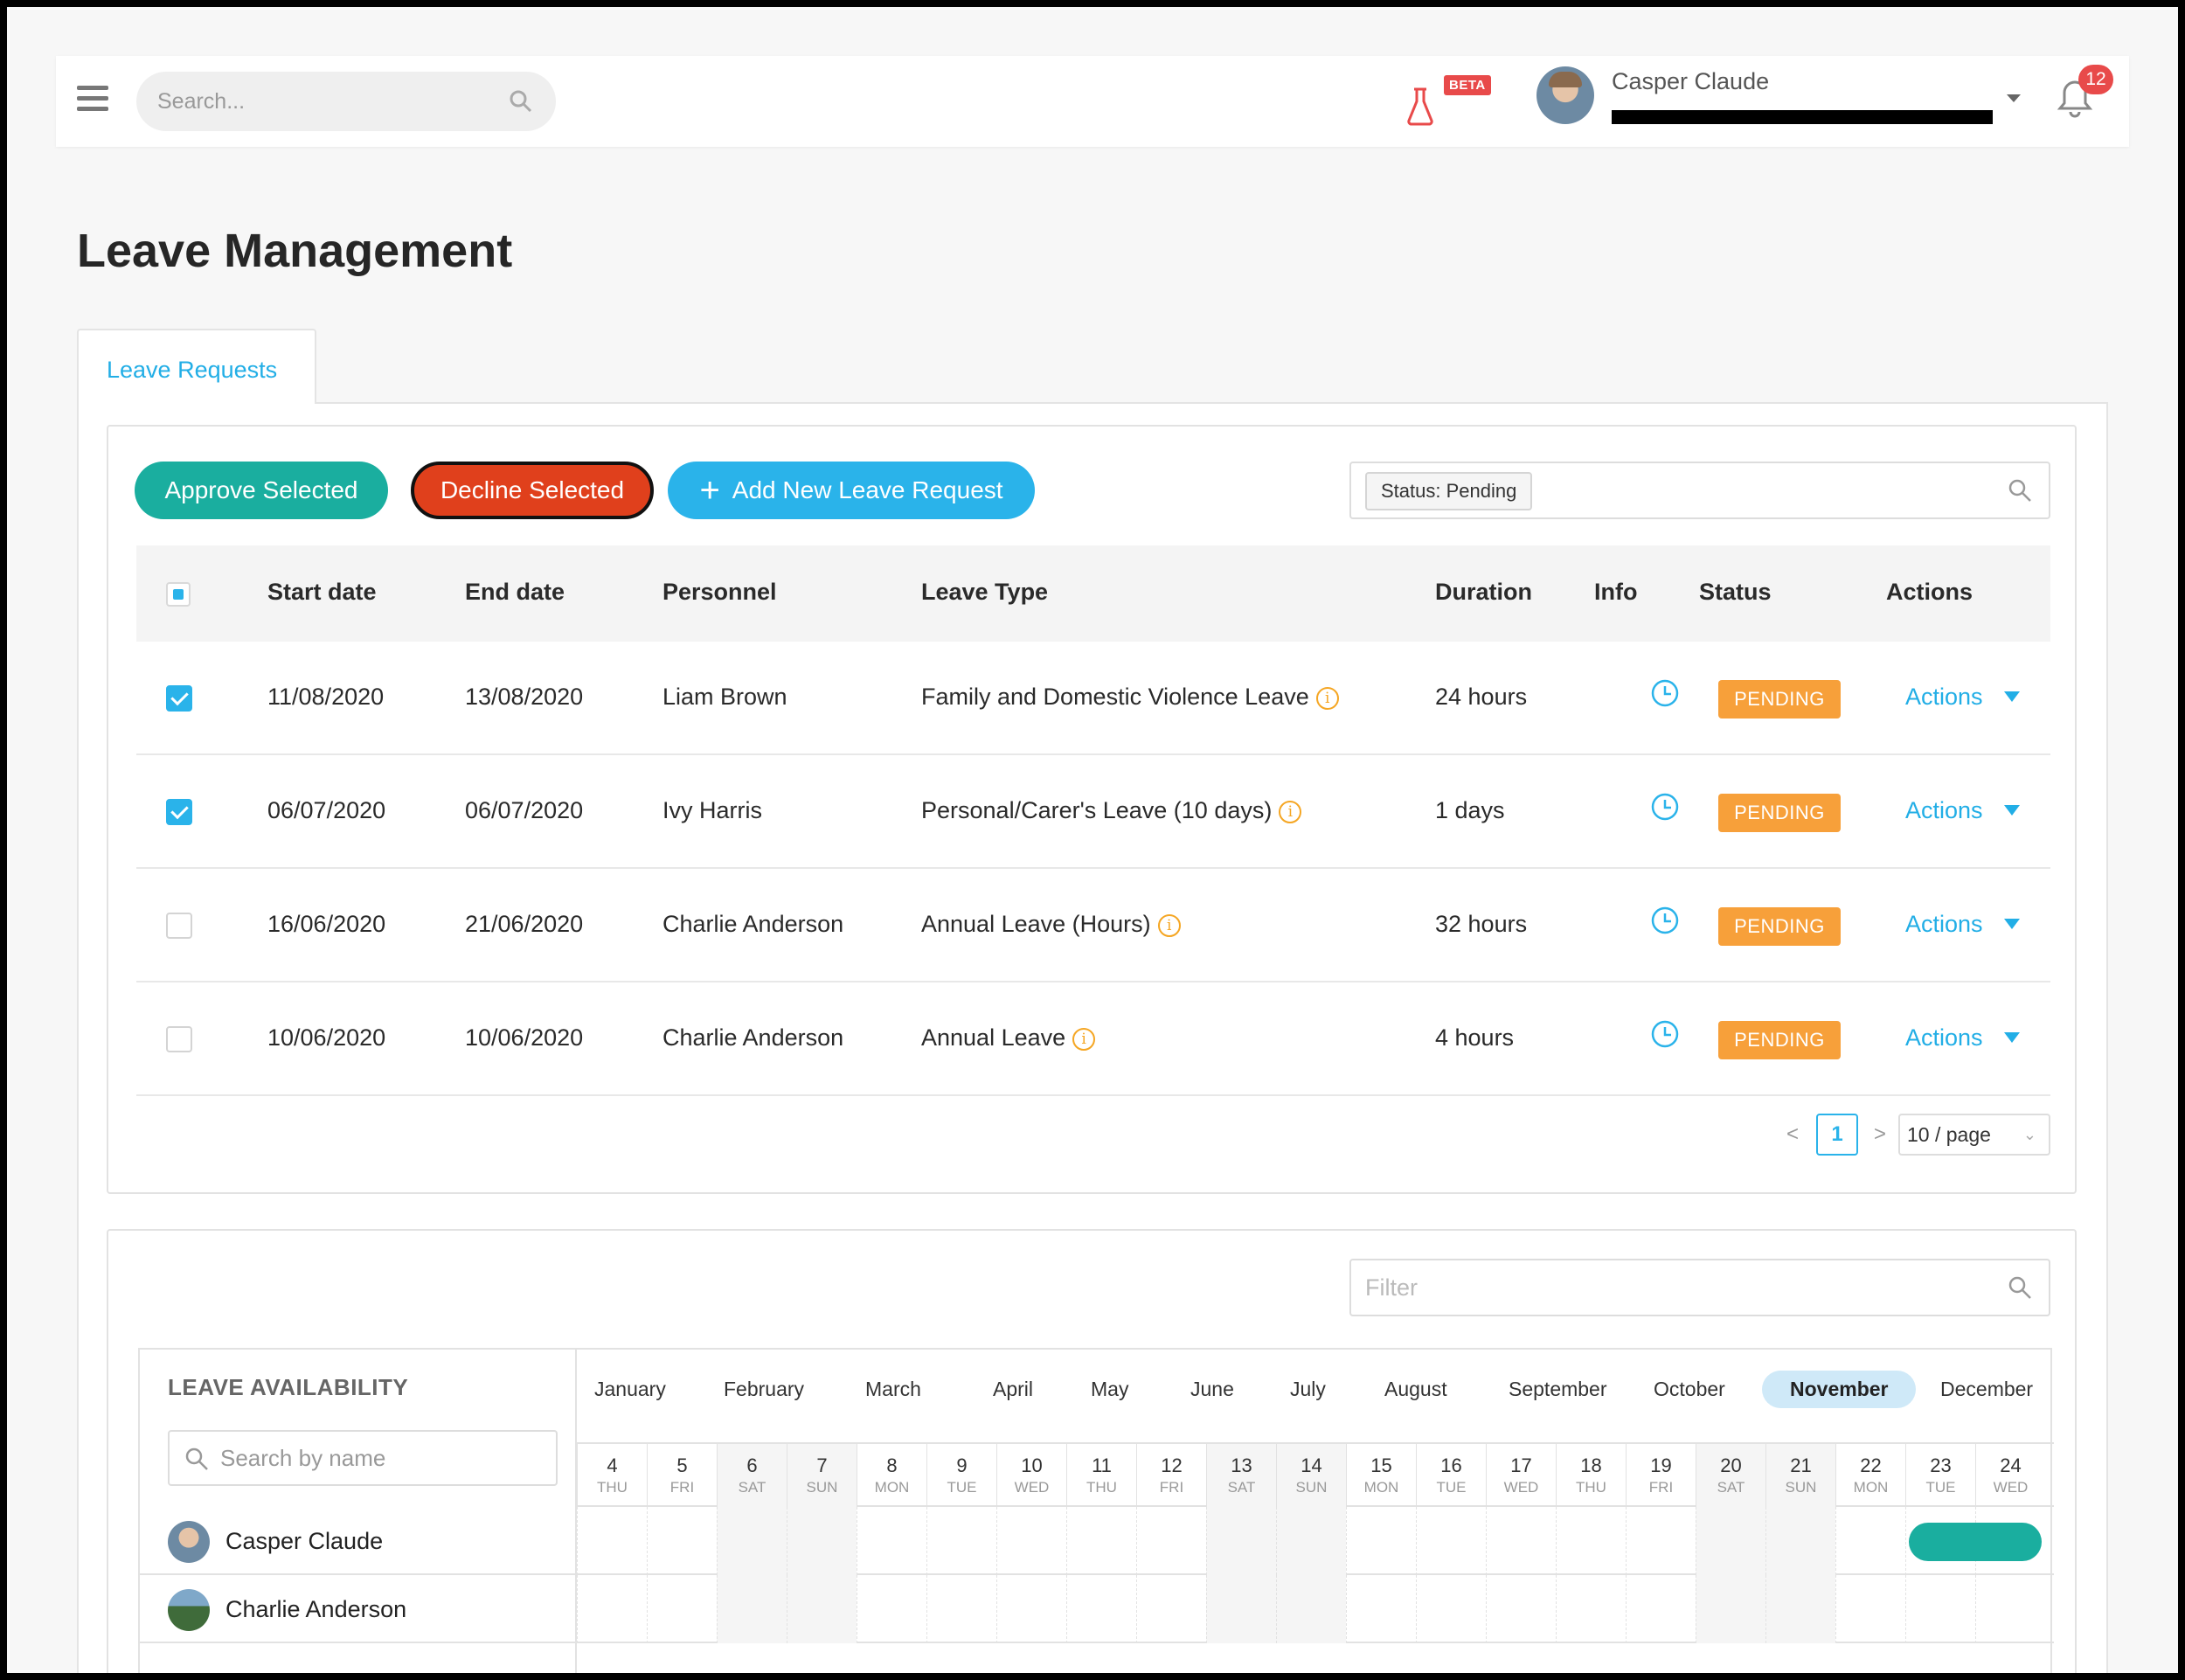 The image size is (2185, 1680). I want to click on page-1-button: 1, so click(1837, 1135).